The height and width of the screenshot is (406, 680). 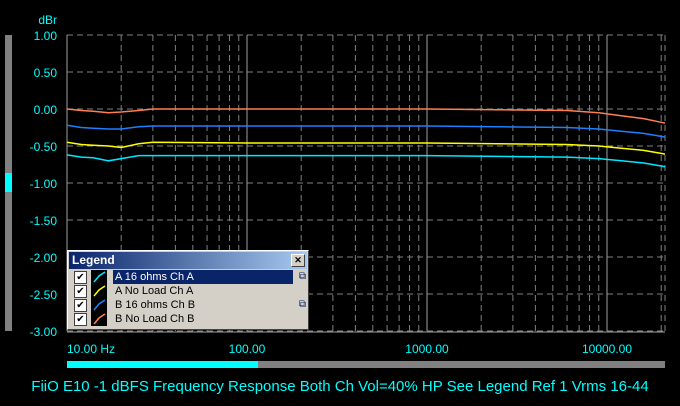 I want to click on legend-item-label: A 16 ohms Ch A, so click(x=203, y=277).